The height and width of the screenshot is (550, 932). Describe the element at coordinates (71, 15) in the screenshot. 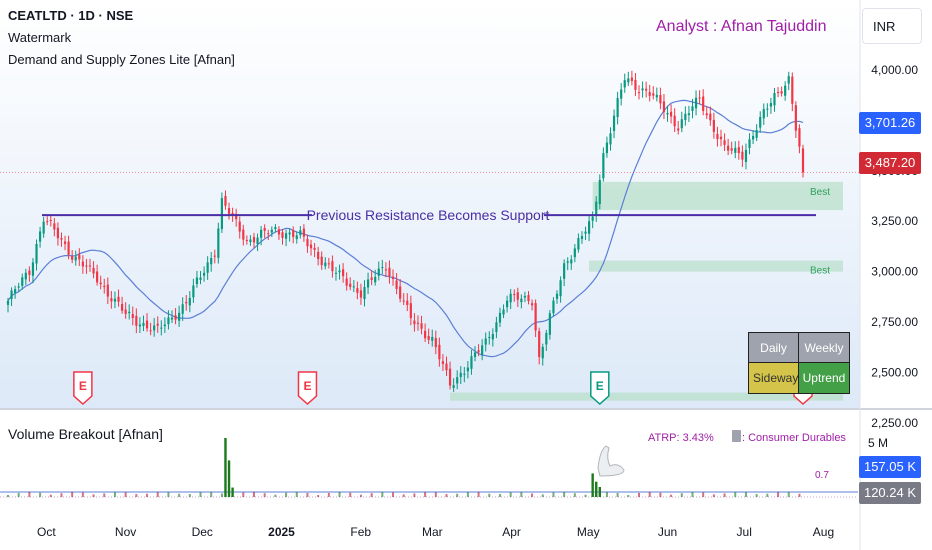

I see `symbol-title: CEATLTD · 1D · NSE` at that location.